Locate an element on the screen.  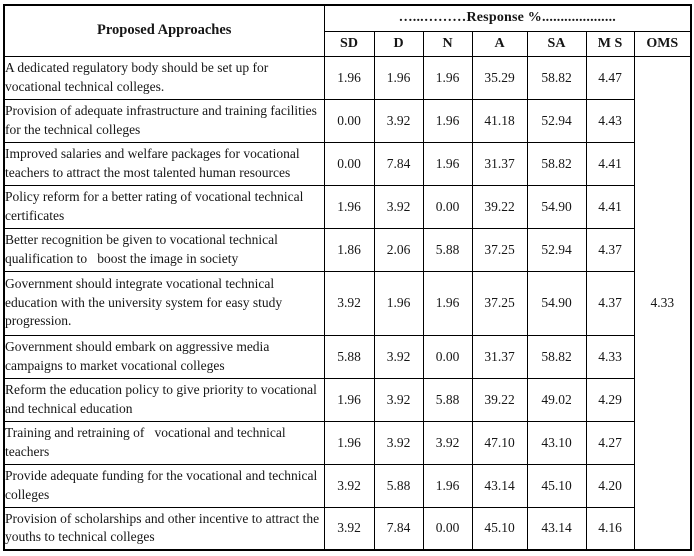
oms-merged-cell: 4.33 is located at coordinates (662, 303).